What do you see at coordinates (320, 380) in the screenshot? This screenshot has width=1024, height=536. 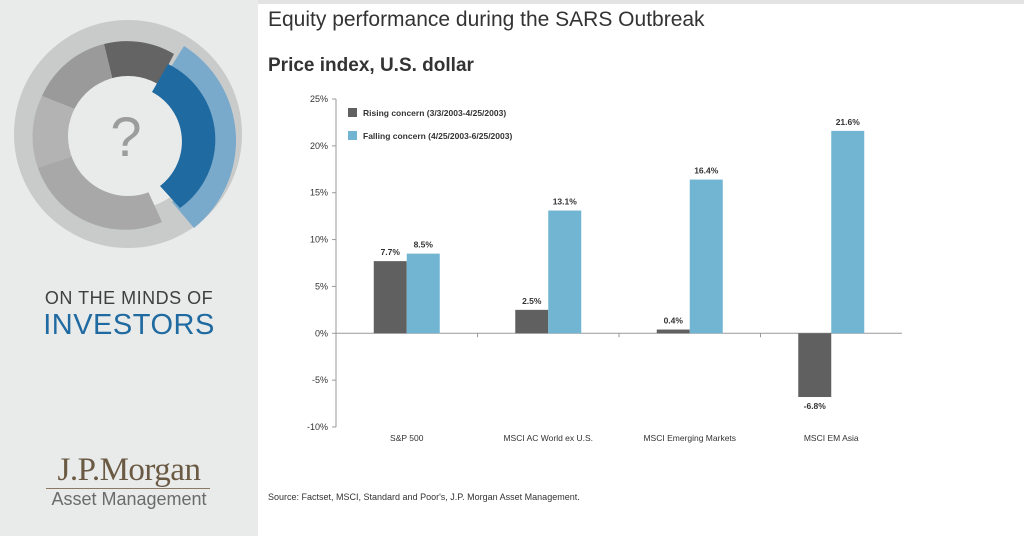 I see `y-tick-label: -5%` at bounding box center [320, 380].